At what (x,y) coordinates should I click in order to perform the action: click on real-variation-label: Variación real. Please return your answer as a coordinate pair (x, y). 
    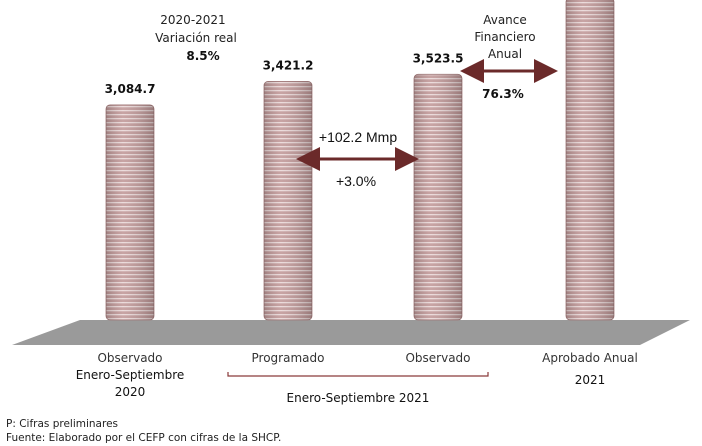
    Looking at the image, I should click on (196, 38).